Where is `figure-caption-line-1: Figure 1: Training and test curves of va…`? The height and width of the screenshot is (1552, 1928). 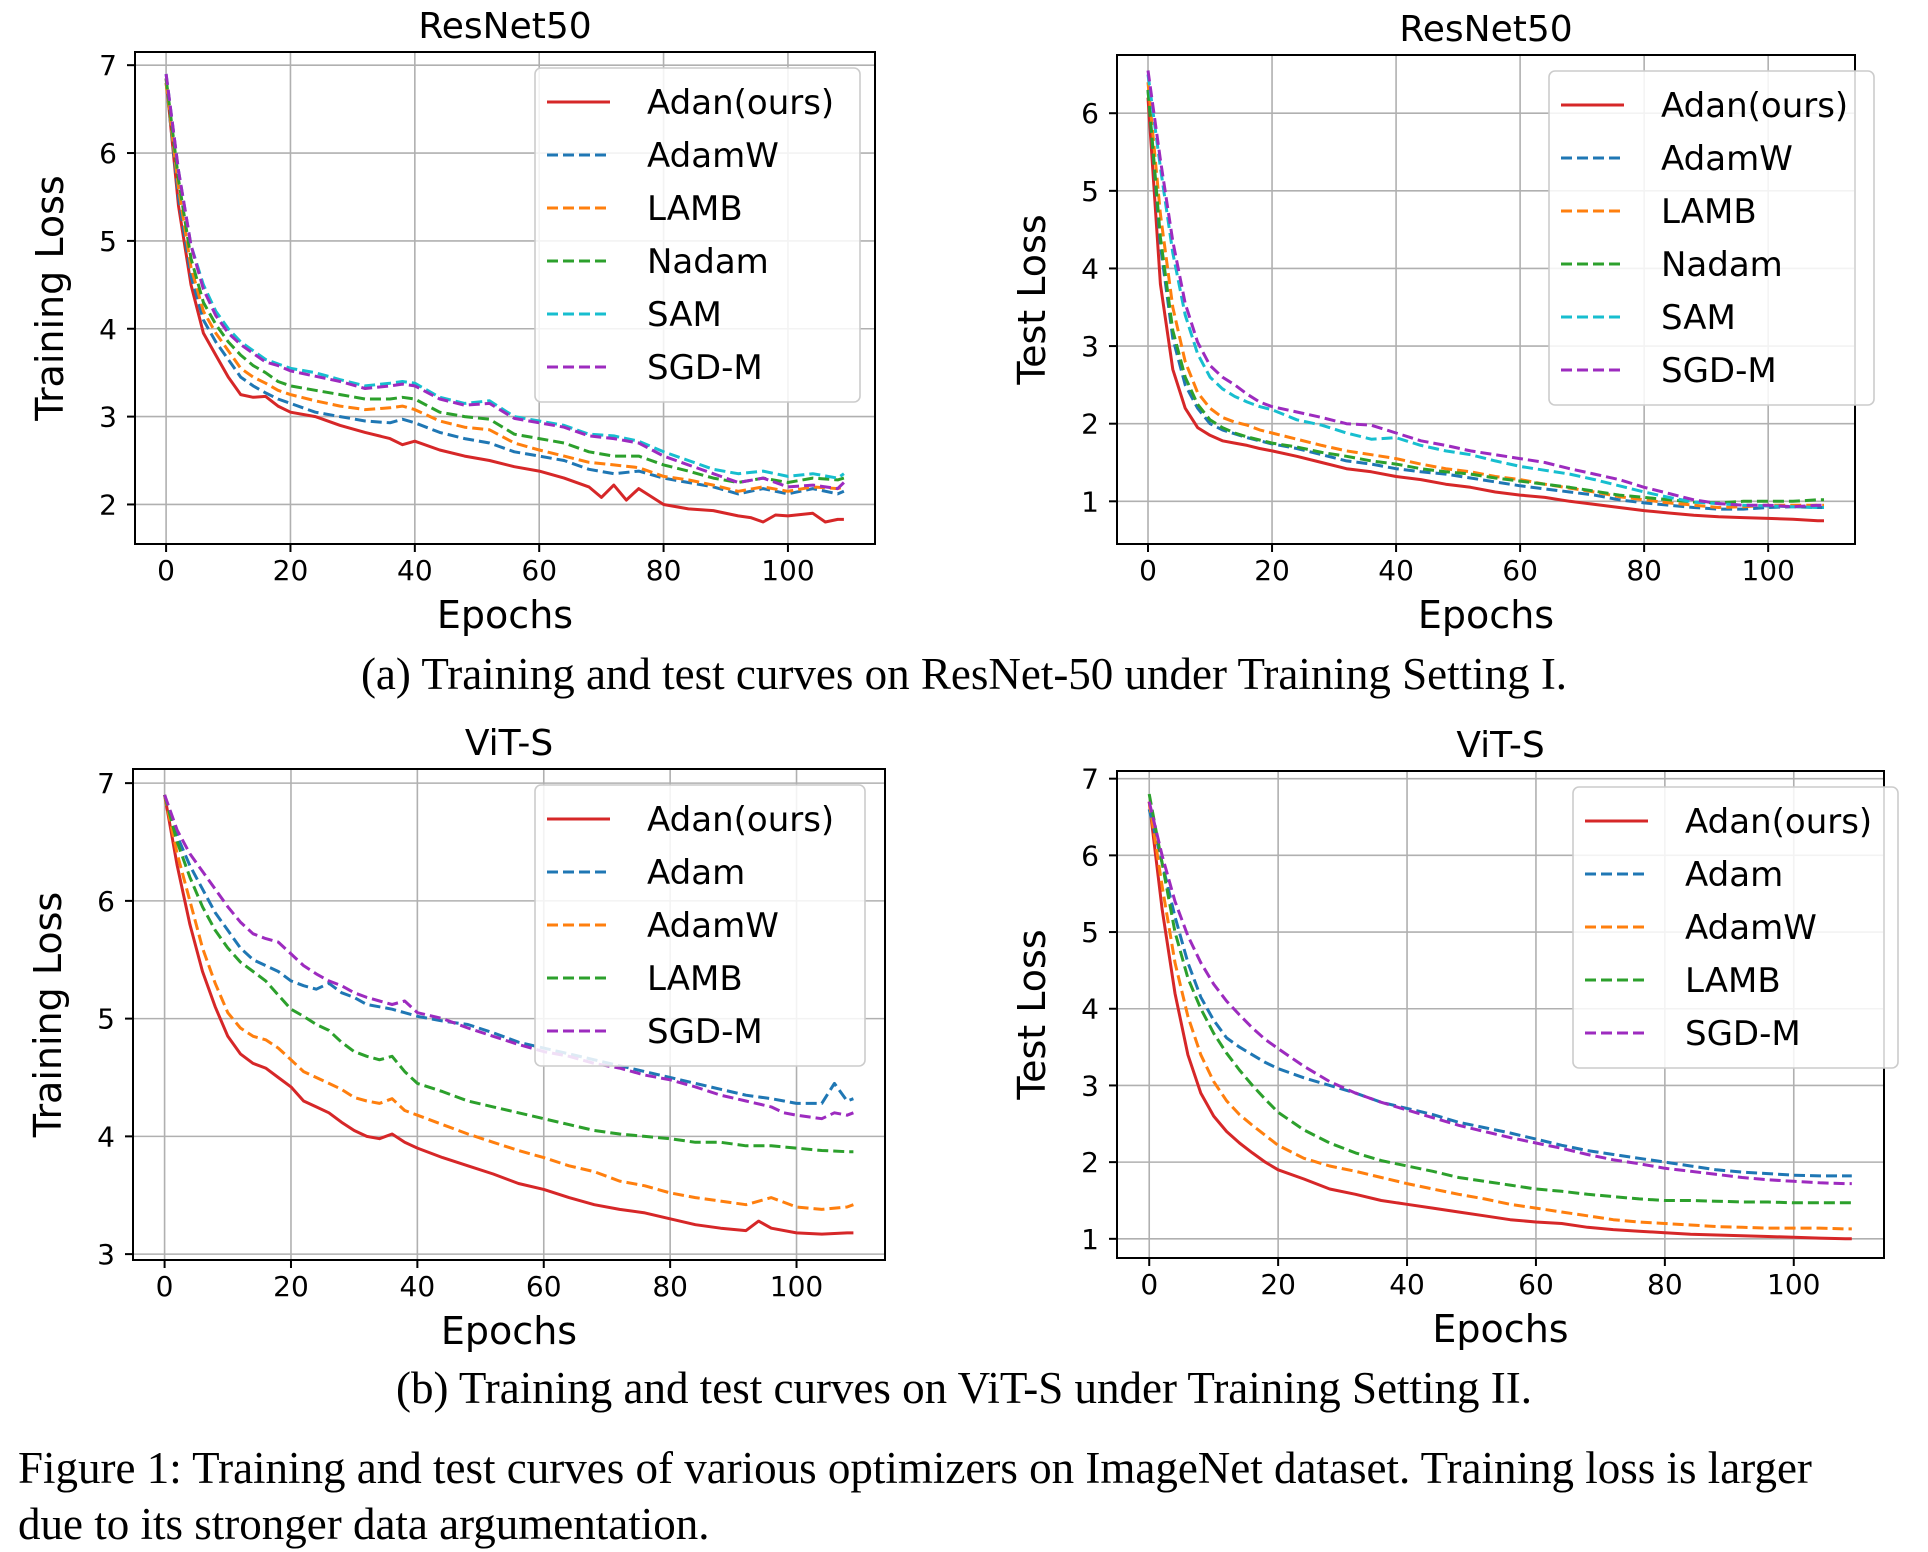 figure-caption-line-1: Figure 1: Training and test curves of va… is located at coordinates (915, 1468).